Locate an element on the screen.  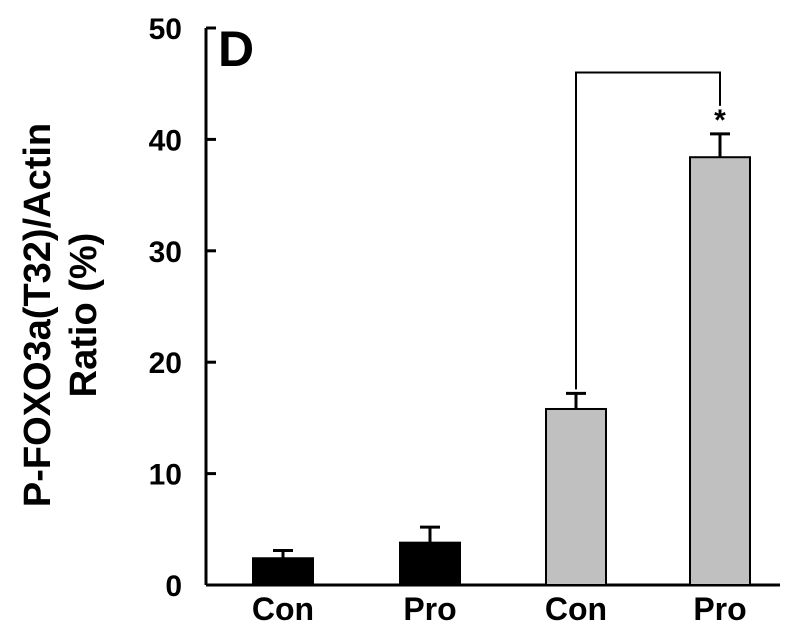
y-tick-label: 20 is located at coordinates (165, 363).